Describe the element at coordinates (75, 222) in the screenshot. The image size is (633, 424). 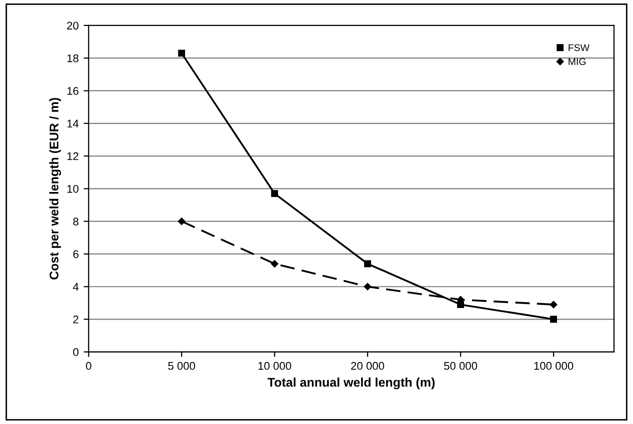
I see `y-tick-label: 8` at that location.